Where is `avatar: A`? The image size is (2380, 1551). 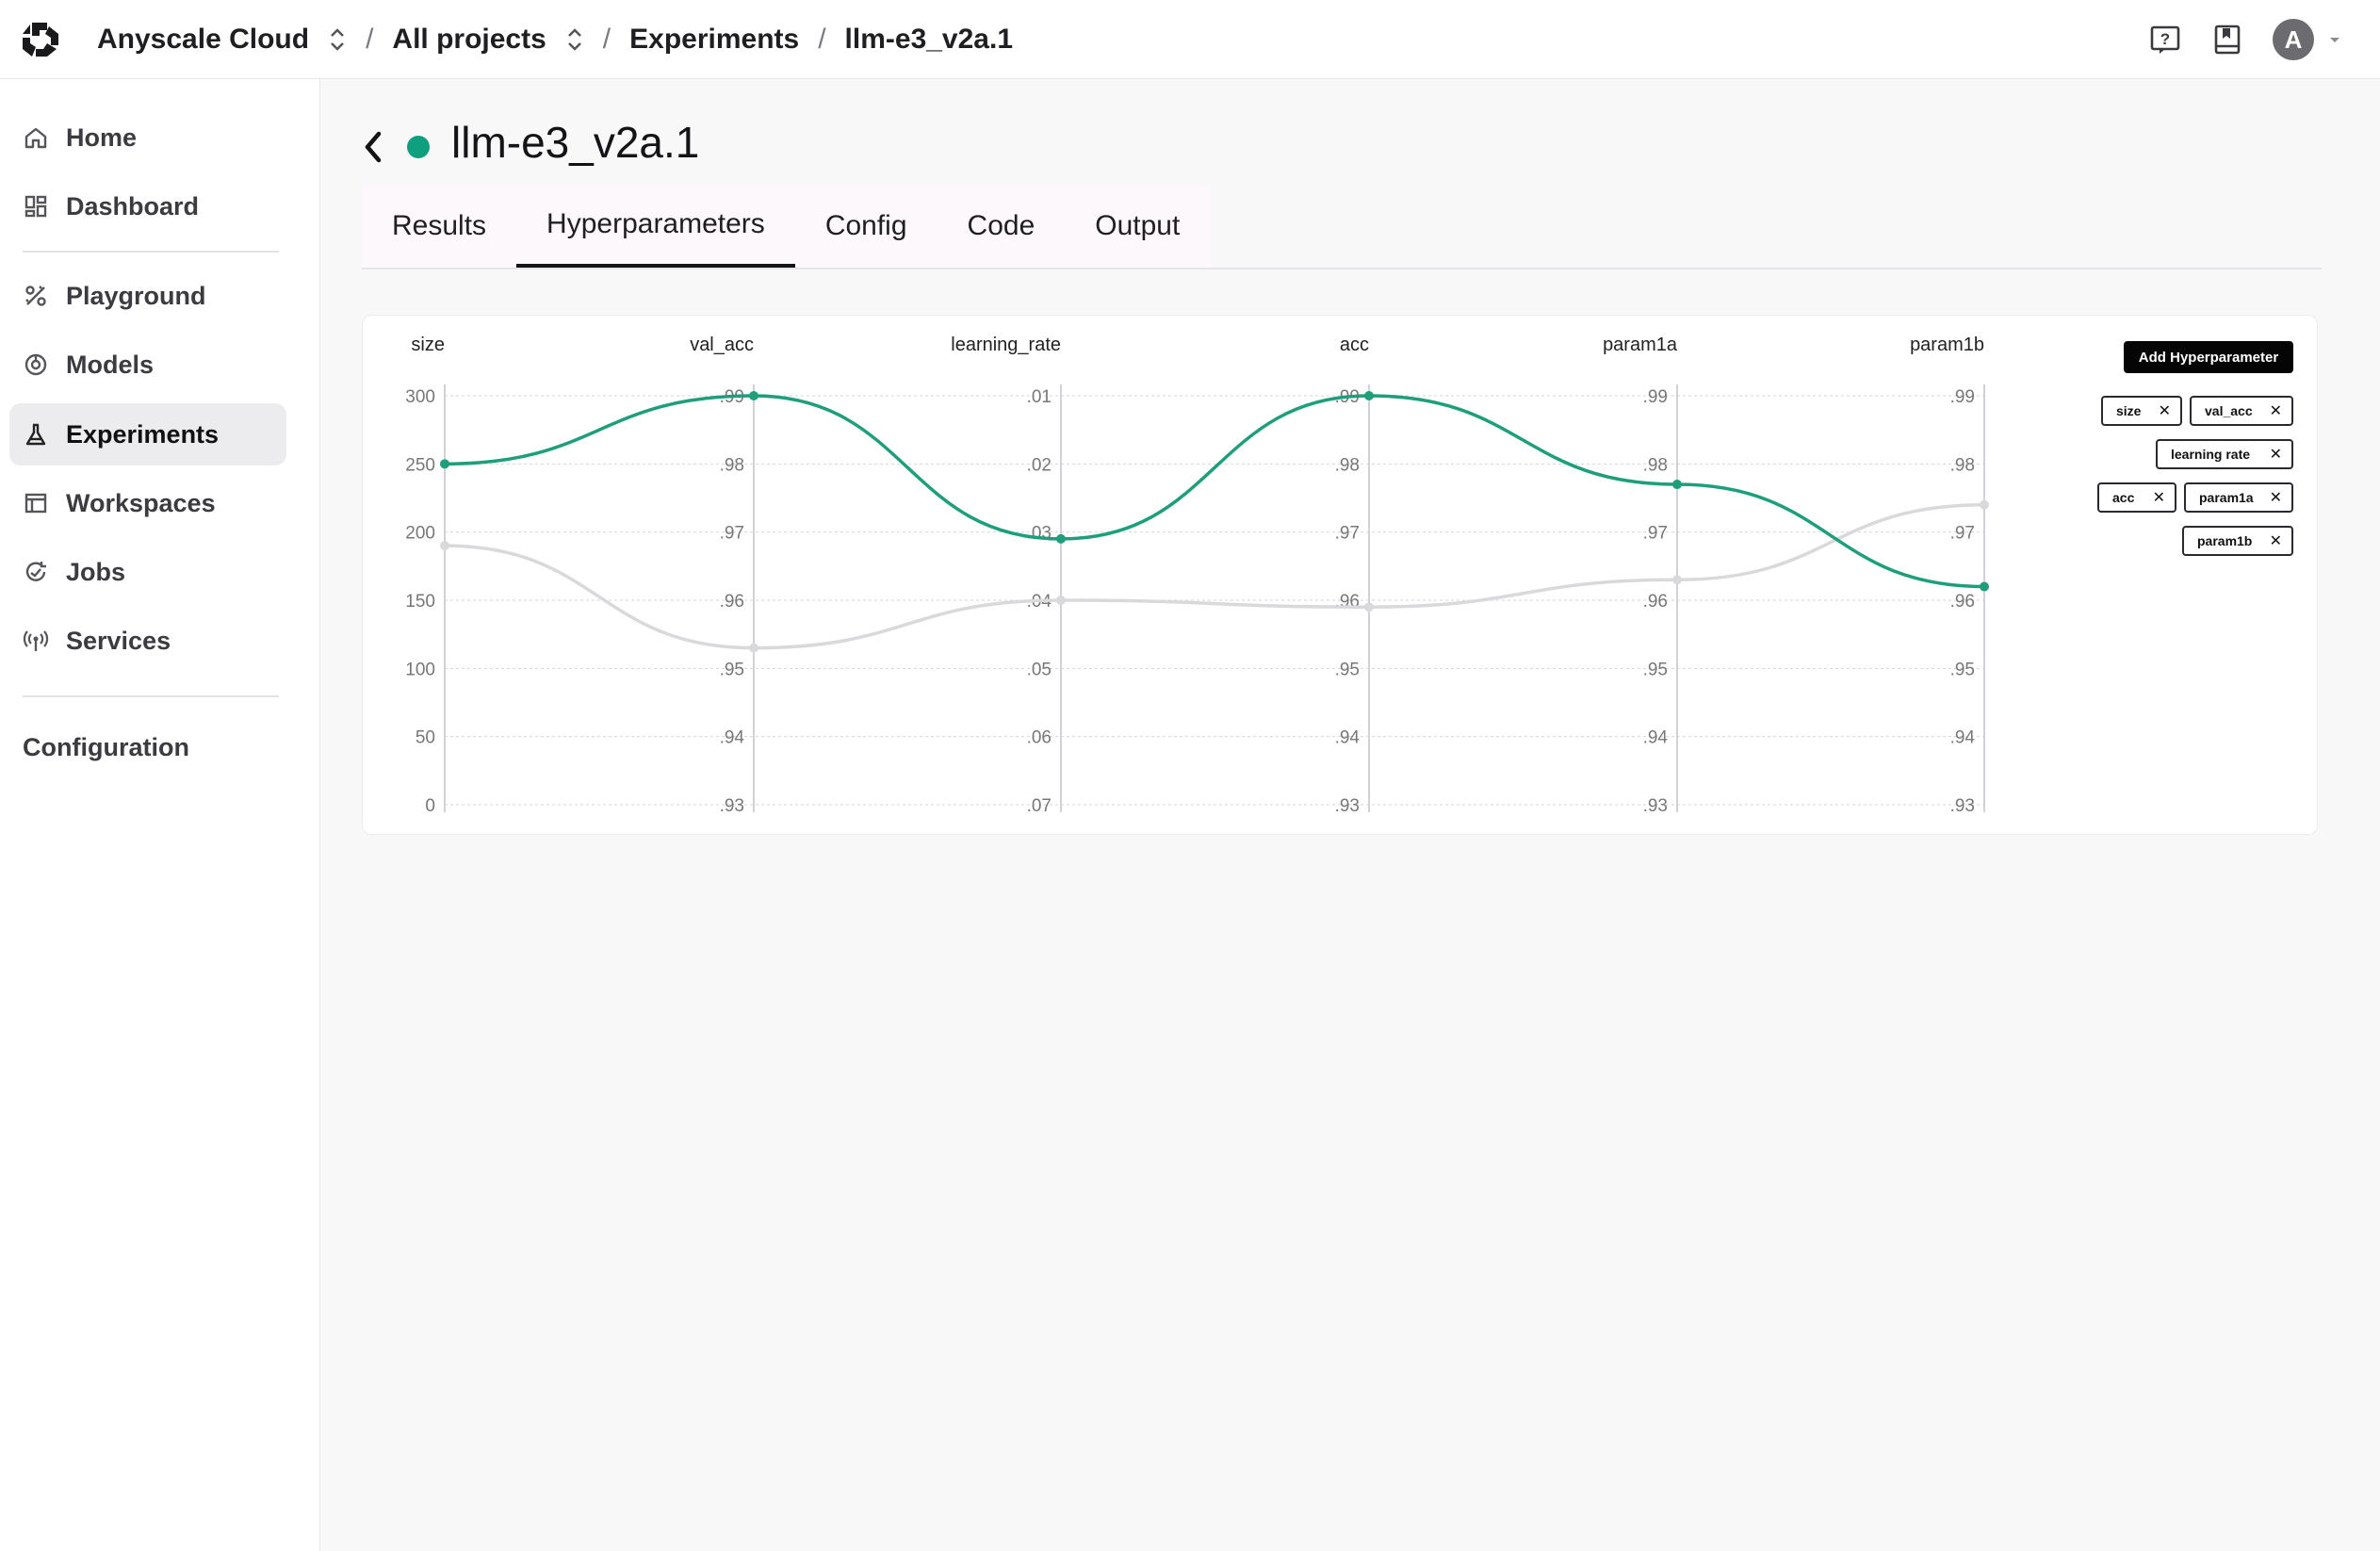
avatar: A is located at coordinates (2293, 39).